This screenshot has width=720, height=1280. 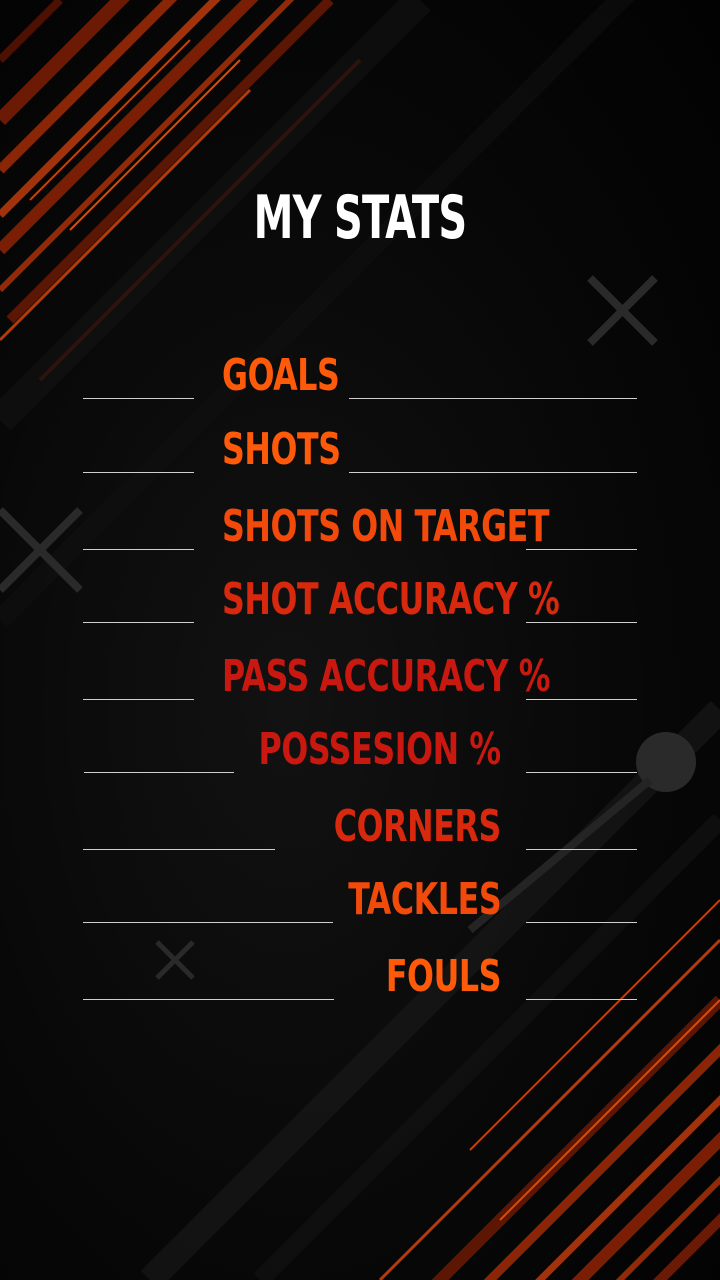 What do you see at coordinates (391, 599) in the screenshot?
I see `stat-label: SHOT ACCURACY %` at bounding box center [391, 599].